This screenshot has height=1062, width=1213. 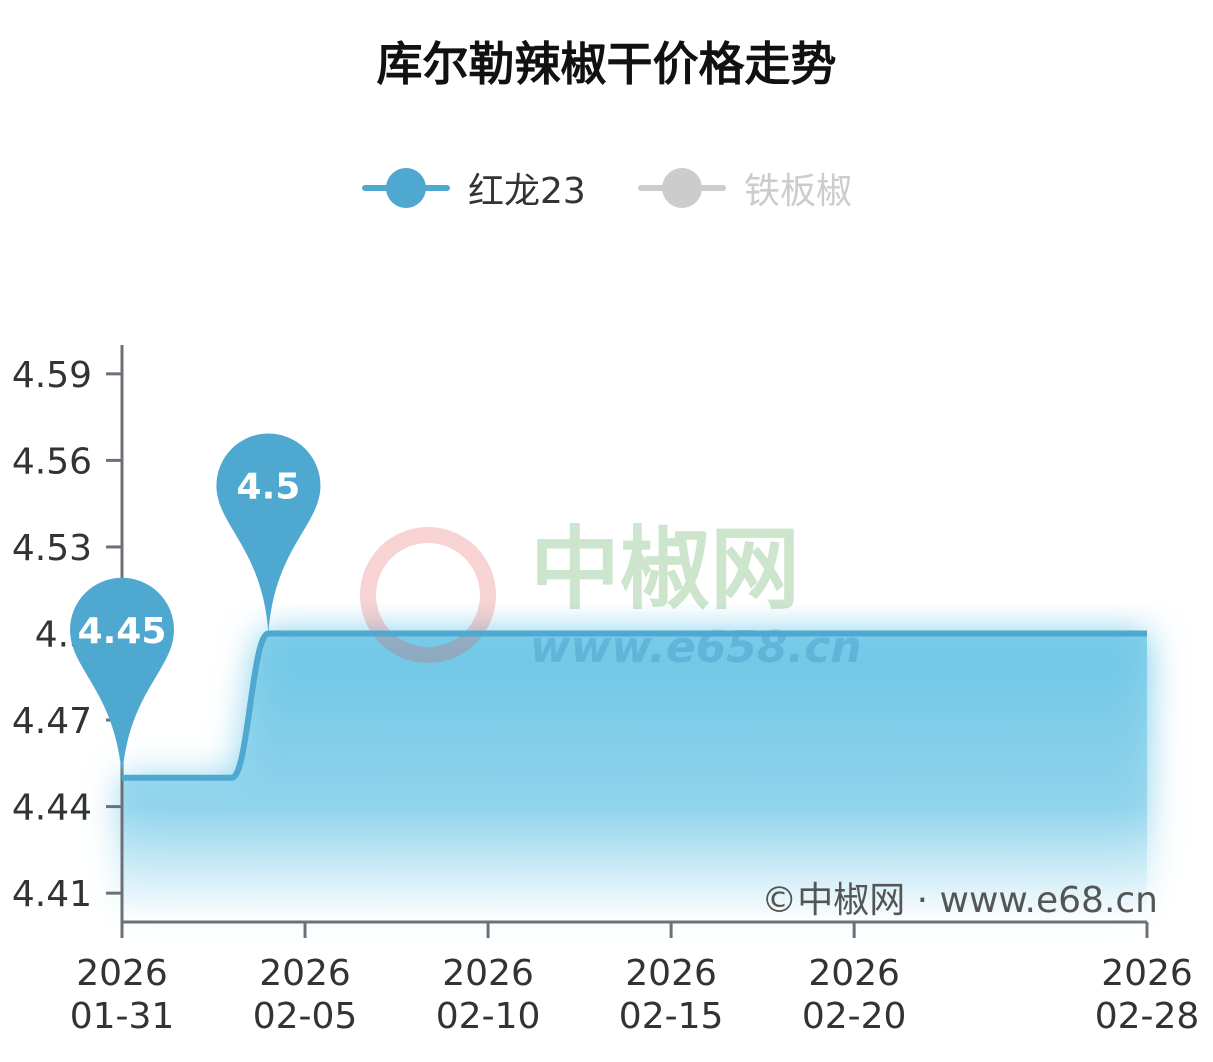 What do you see at coordinates (428, 595) in the screenshot?
I see `watermark-logo-icon` at bounding box center [428, 595].